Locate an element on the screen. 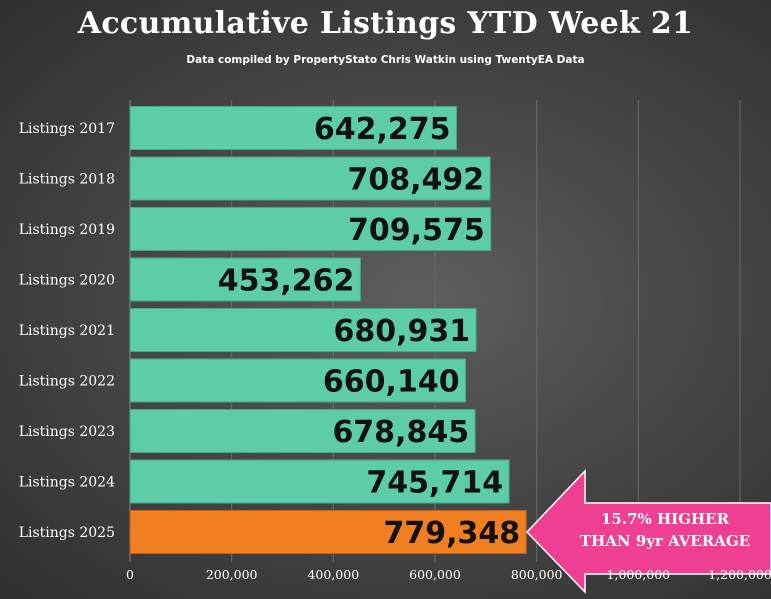 This screenshot has width=771, height=599. x-tick-label: 1,000,000 is located at coordinates (639, 574).